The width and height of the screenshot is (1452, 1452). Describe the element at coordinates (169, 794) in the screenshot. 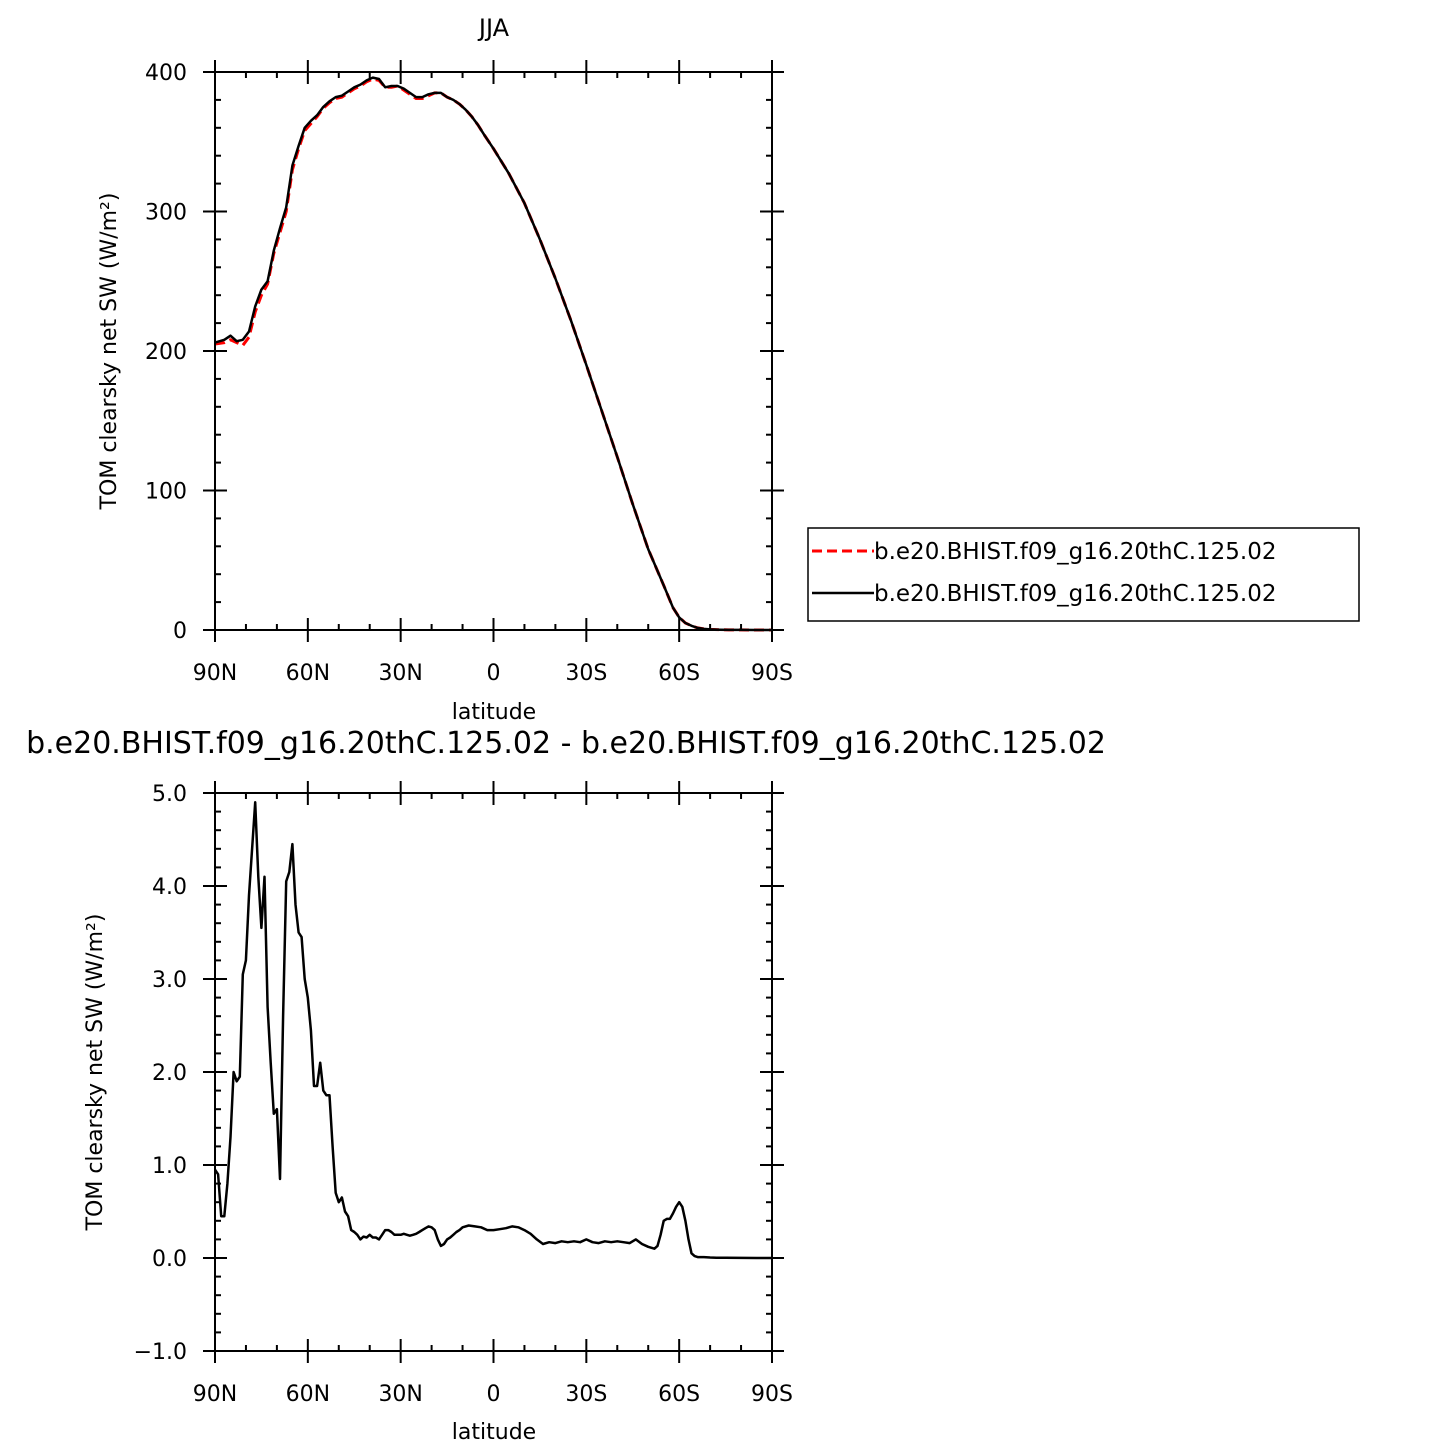

I see `bottom-y-tick-label: 5.0` at that location.